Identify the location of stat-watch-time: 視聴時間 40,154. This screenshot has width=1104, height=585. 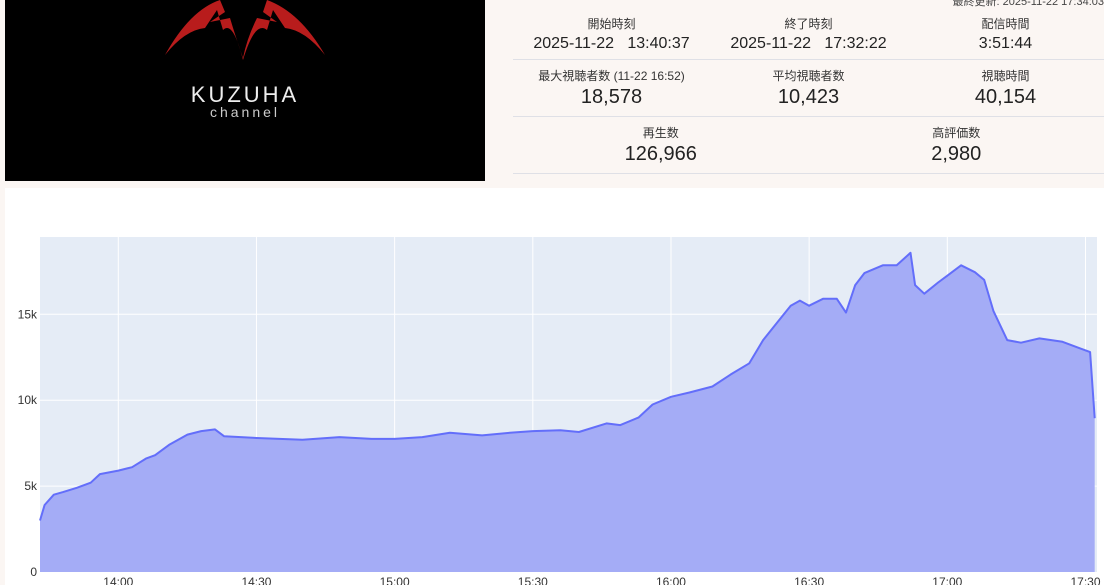
(1005, 88).